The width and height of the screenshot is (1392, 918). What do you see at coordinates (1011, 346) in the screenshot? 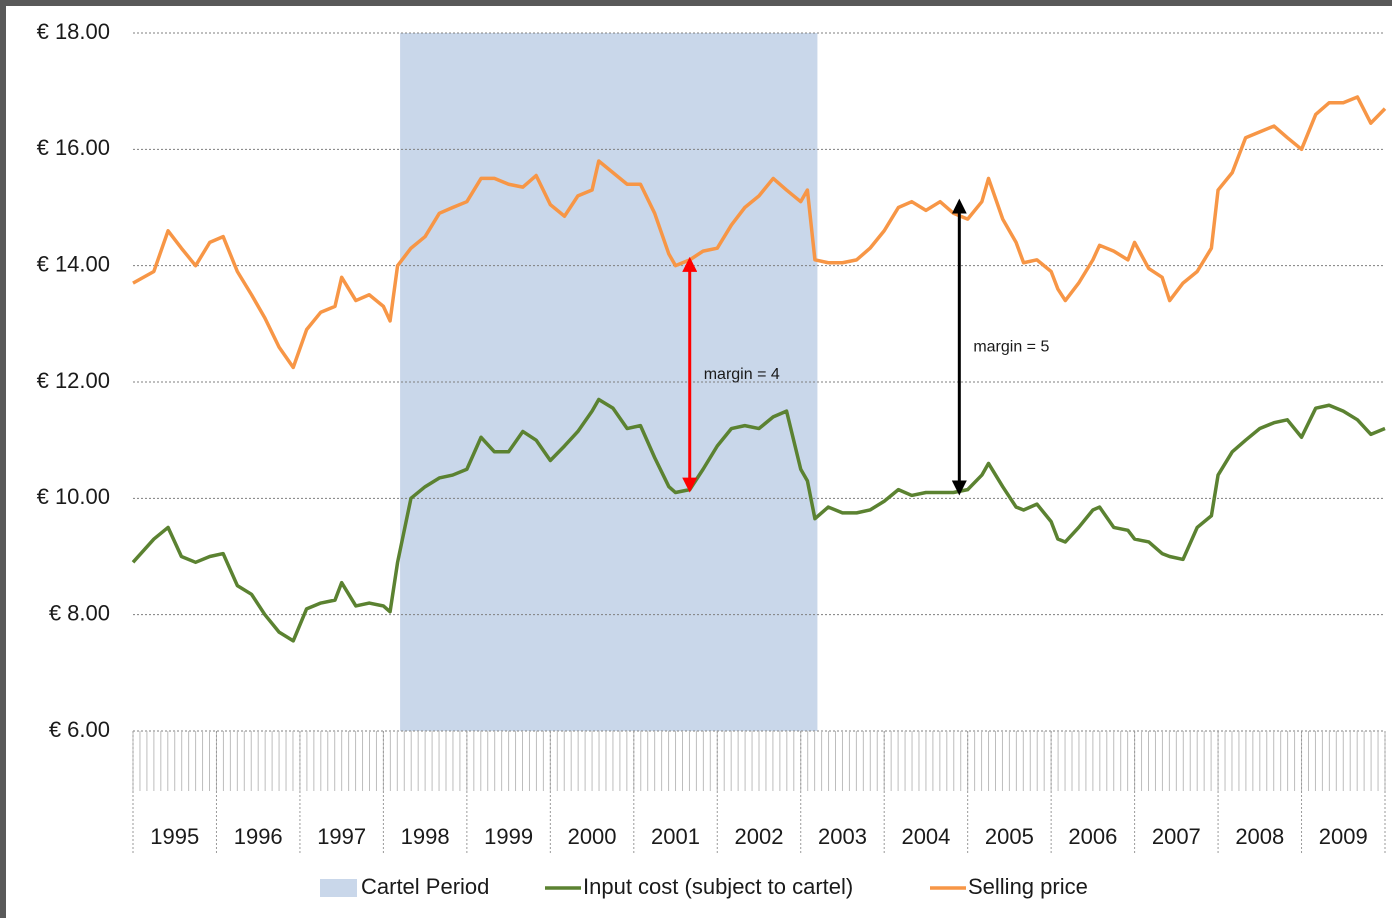
I see `annotation-text: margin = 5` at bounding box center [1011, 346].